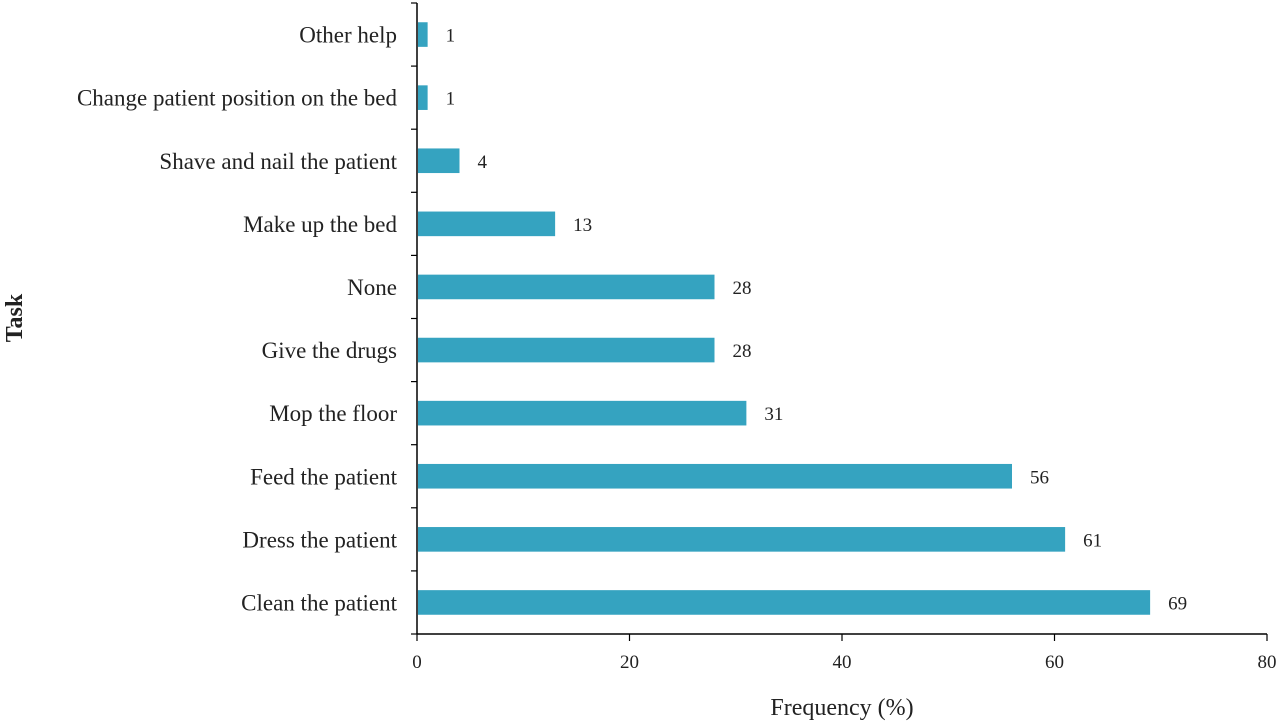 Image resolution: width=1280 pixels, height=725 pixels. Describe the element at coordinates (1092, 540) in the screenshot. I see `data-label: 61` at that location.